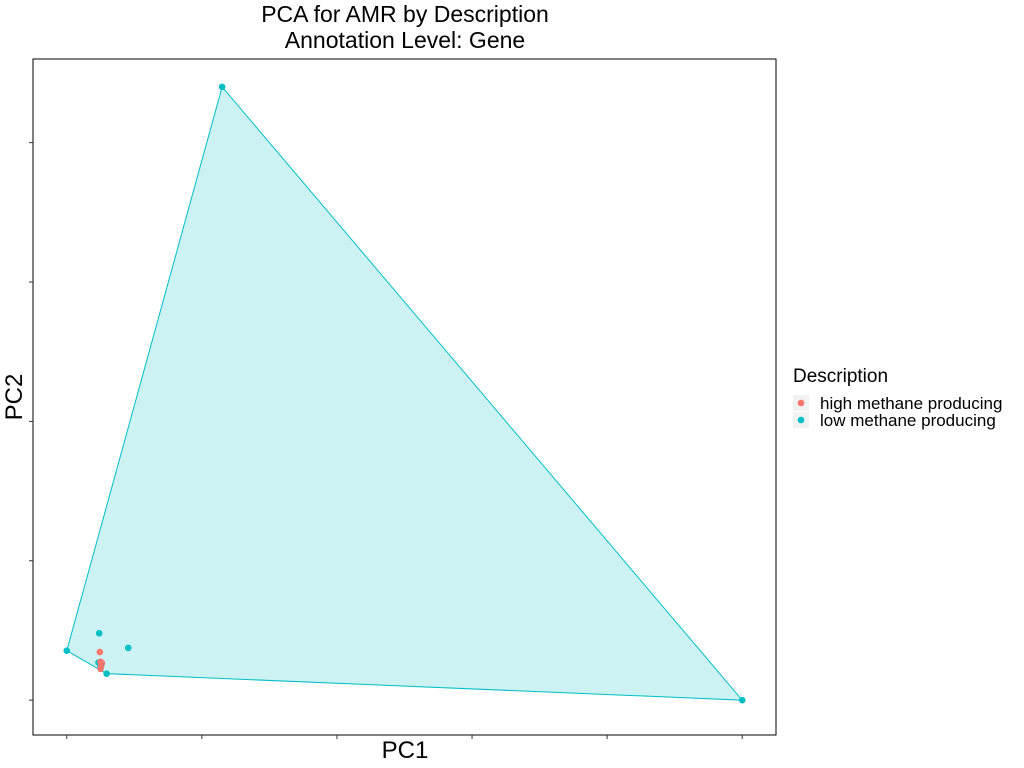 The width and height of the screenshot is (1024, 768). Describe the element at coordinates (14, 397) in the screenshot. I see `y-axis-title: PC2` at that location.